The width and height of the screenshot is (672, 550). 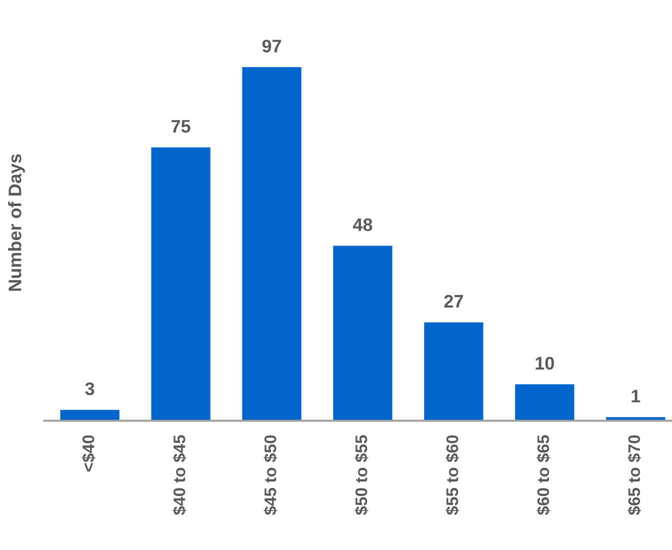 I want to click on x-tick-label: $40 to $45, so click(x=179, y=475).